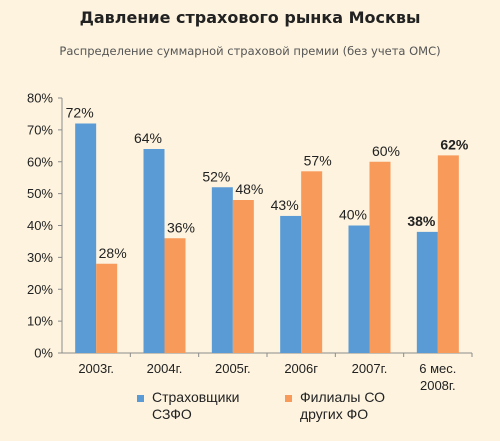  I want to click on legend-item-series1: Страховщики СЗФО, so click(194, 406).